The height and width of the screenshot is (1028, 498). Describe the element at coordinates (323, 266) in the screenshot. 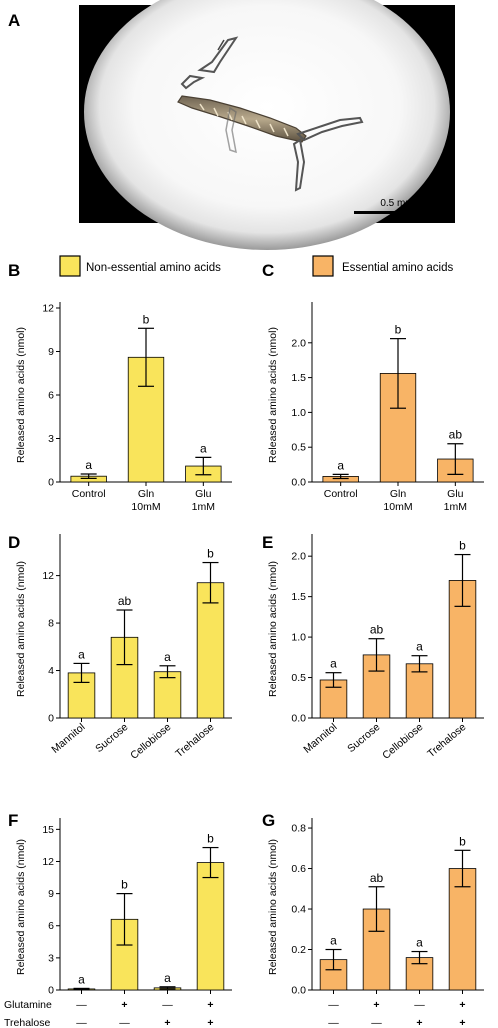

I see `legend-swatch-essential` at that location.